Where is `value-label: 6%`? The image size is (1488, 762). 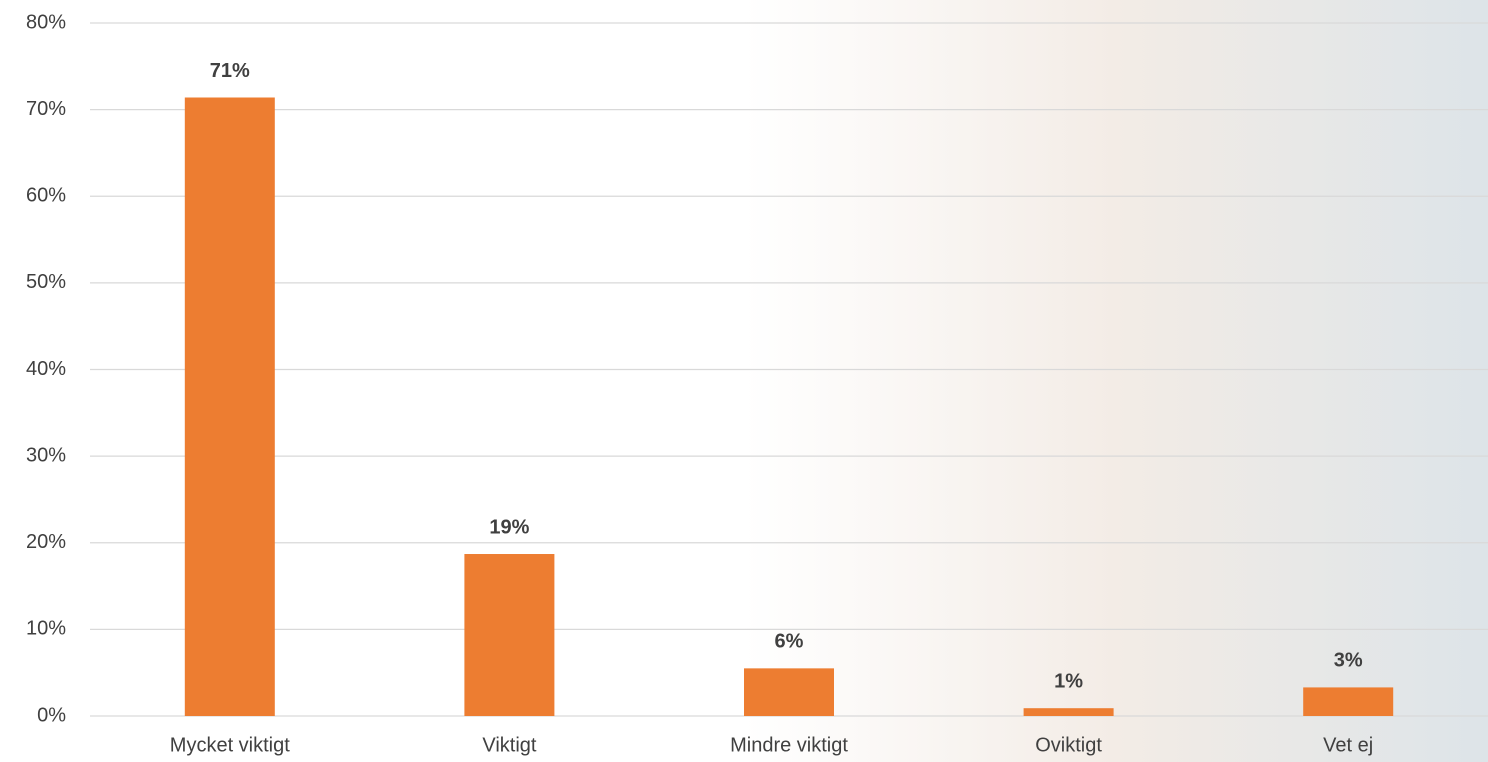
value-label: 6% is located at coordinates (789, 642).